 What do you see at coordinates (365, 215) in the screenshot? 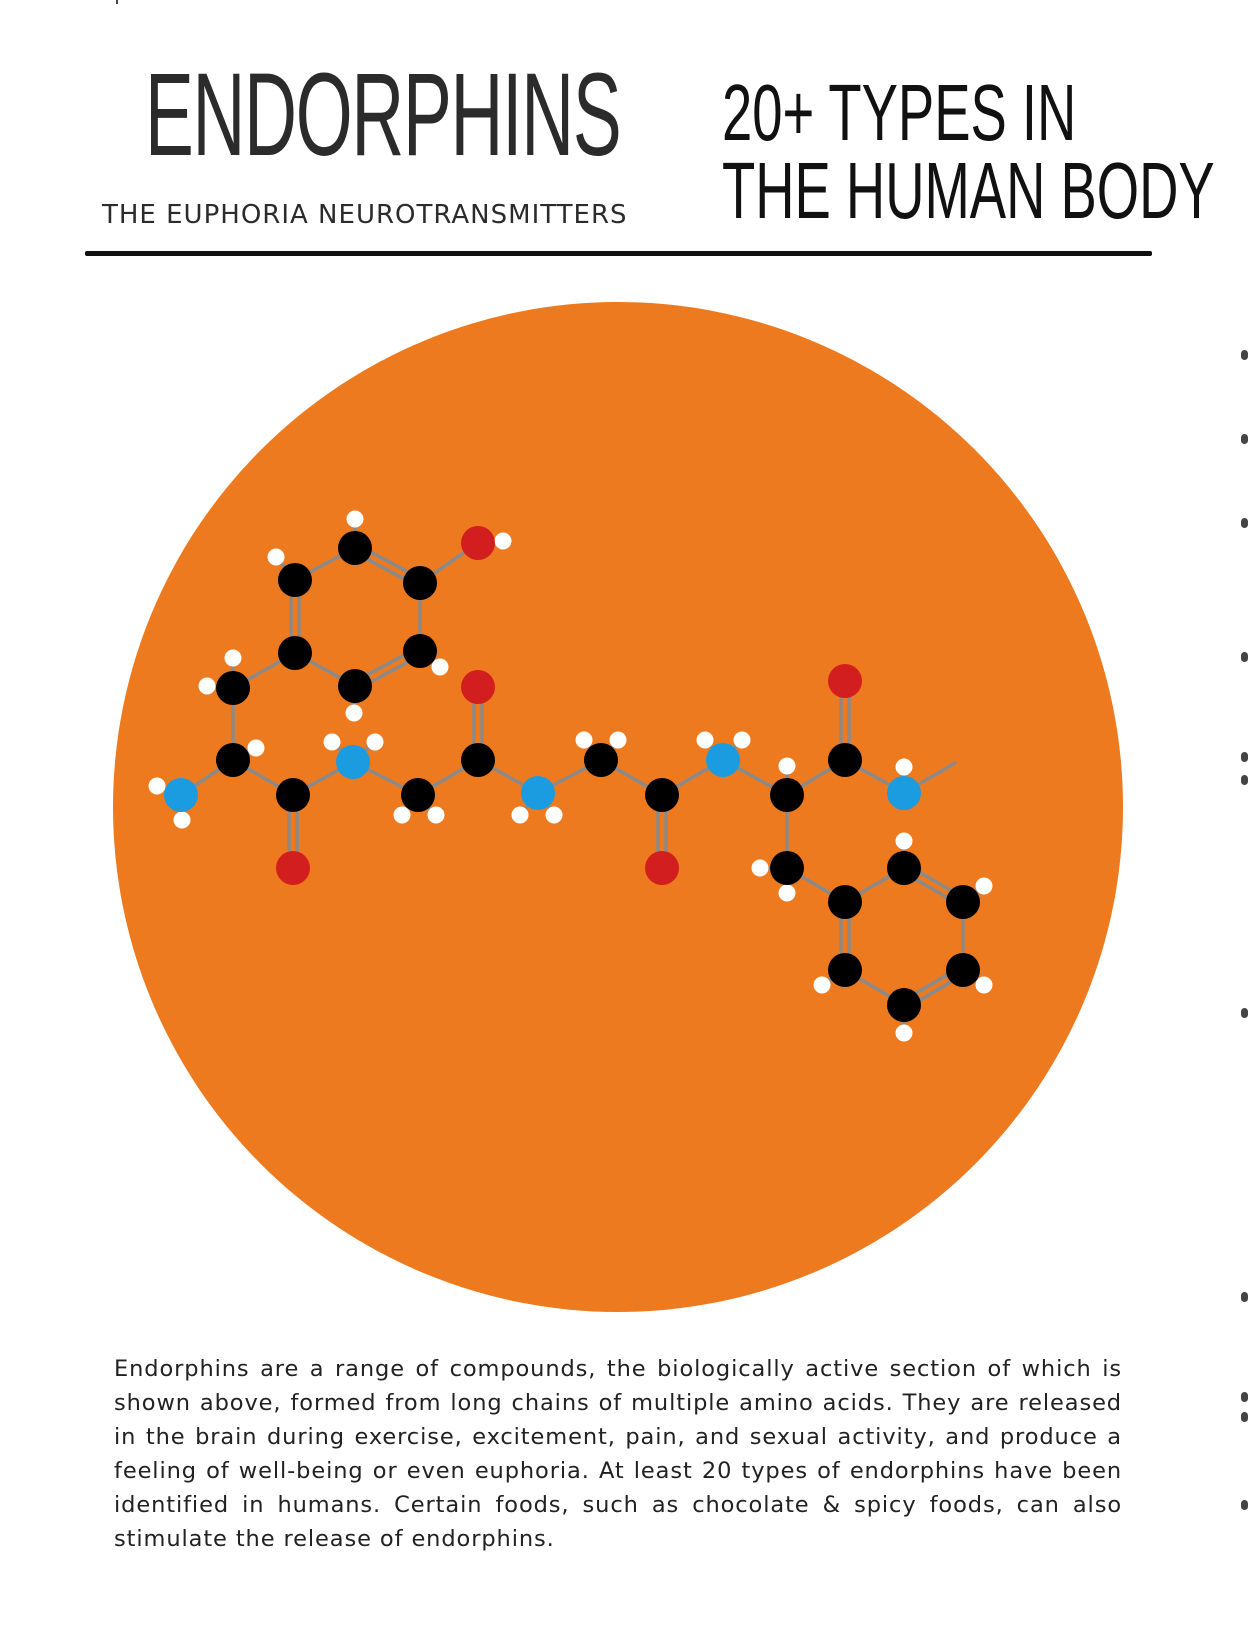
I see `page-subtitle: THE EUPHORIA NEUROTRANSMITTERS` at bounding box center [365, 215].